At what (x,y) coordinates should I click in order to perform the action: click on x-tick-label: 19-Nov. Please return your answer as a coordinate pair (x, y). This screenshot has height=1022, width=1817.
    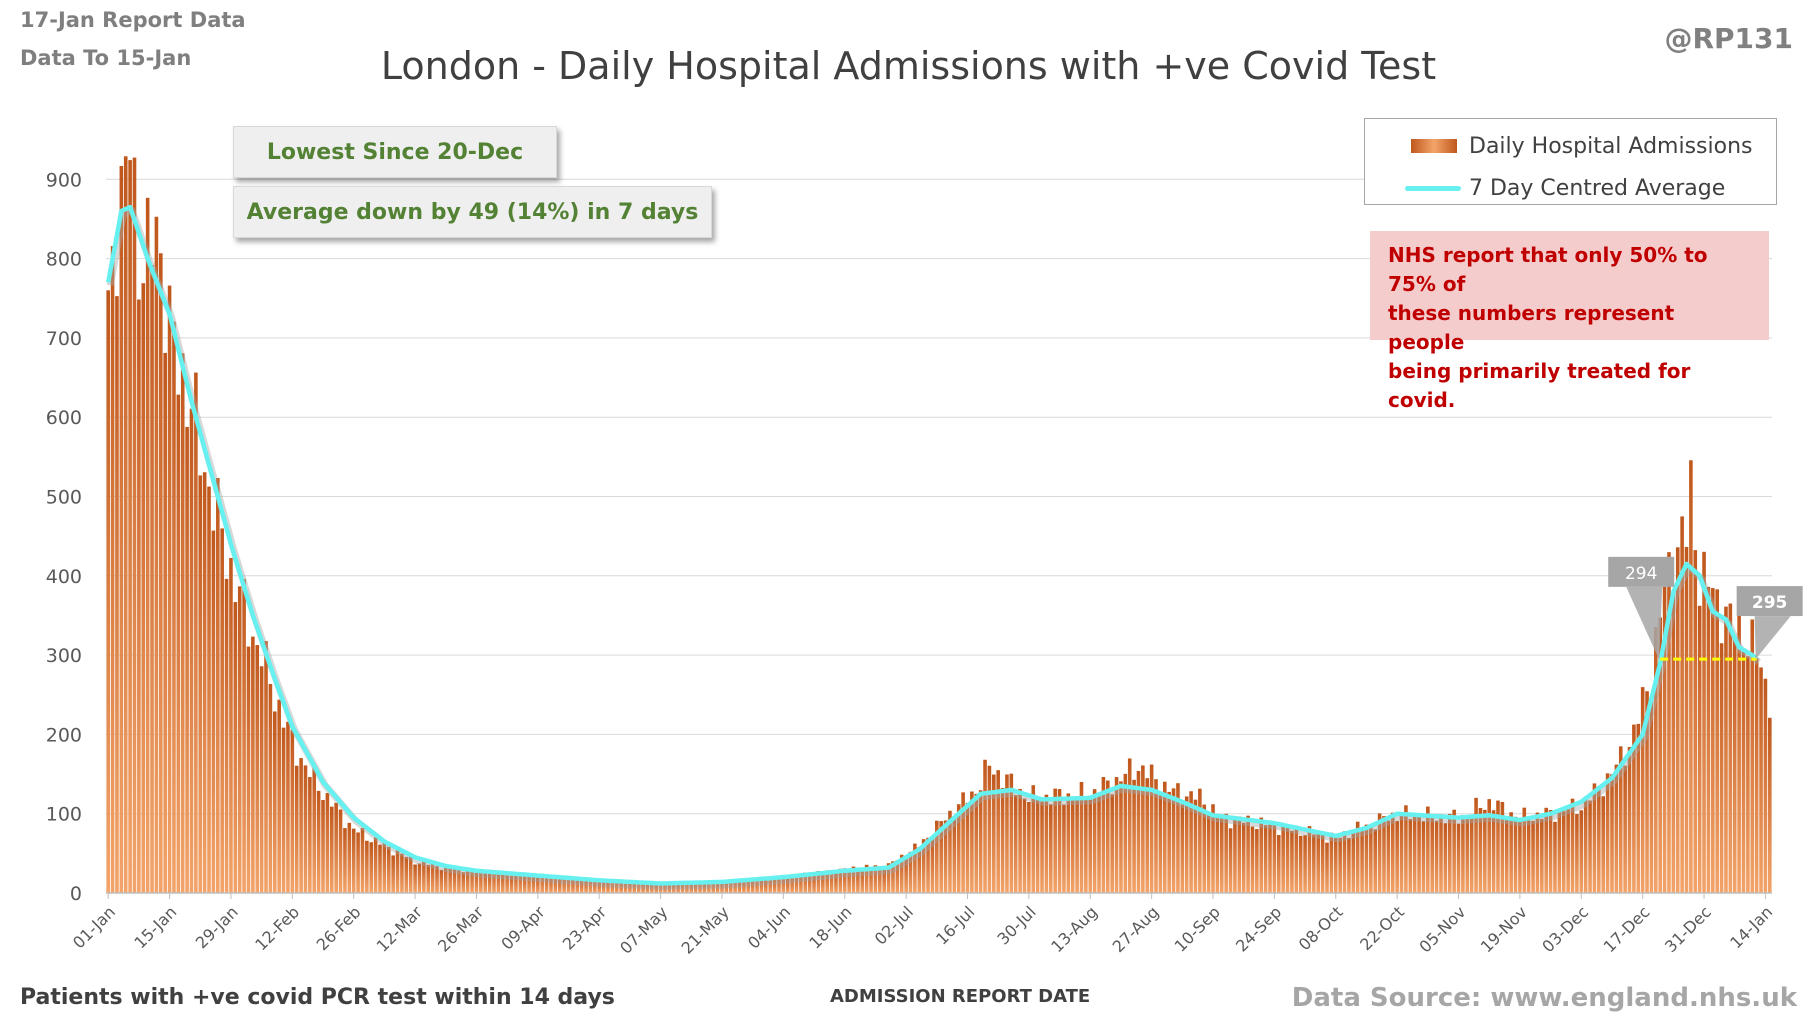
    Looking at the image, I should click on (1504, 929).